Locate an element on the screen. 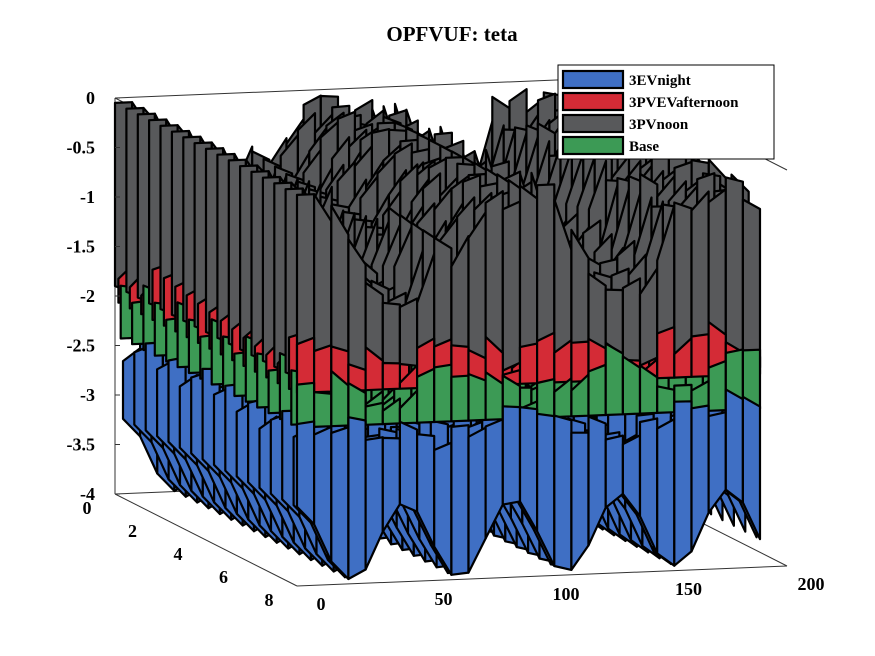  legend-label: 3EVnight is located at coordinates (660, 81).